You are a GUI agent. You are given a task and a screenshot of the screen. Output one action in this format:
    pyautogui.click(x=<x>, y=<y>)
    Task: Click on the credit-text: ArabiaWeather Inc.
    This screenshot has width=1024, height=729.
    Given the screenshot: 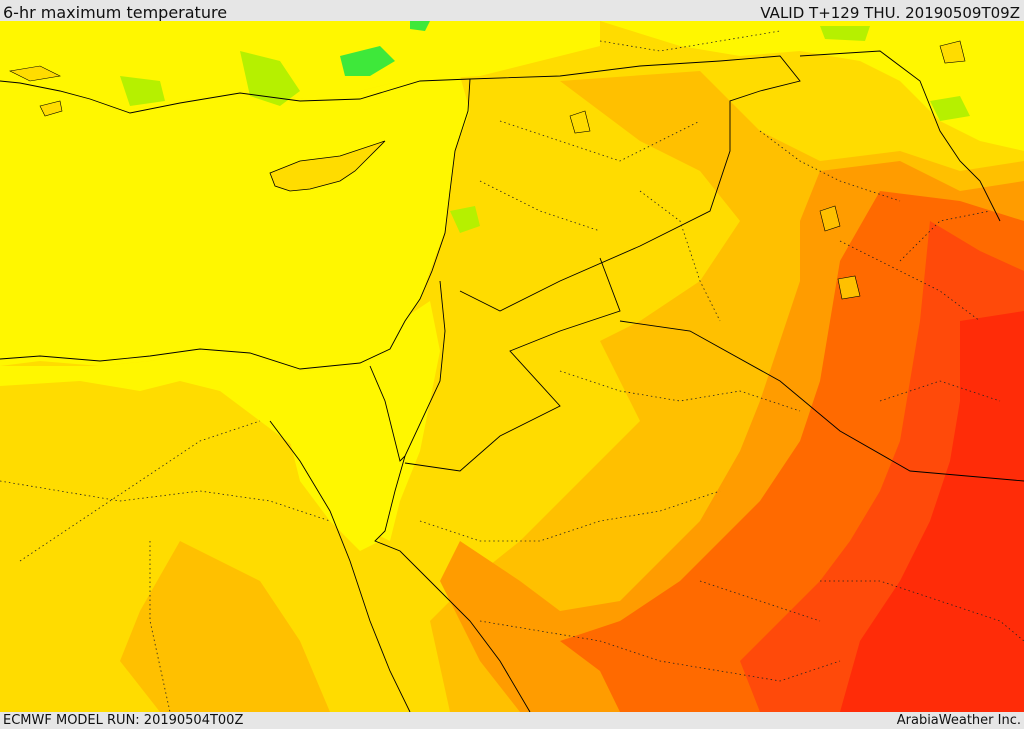 What is the action you would take?
    pyautogui.click(x=958, y=720)
    